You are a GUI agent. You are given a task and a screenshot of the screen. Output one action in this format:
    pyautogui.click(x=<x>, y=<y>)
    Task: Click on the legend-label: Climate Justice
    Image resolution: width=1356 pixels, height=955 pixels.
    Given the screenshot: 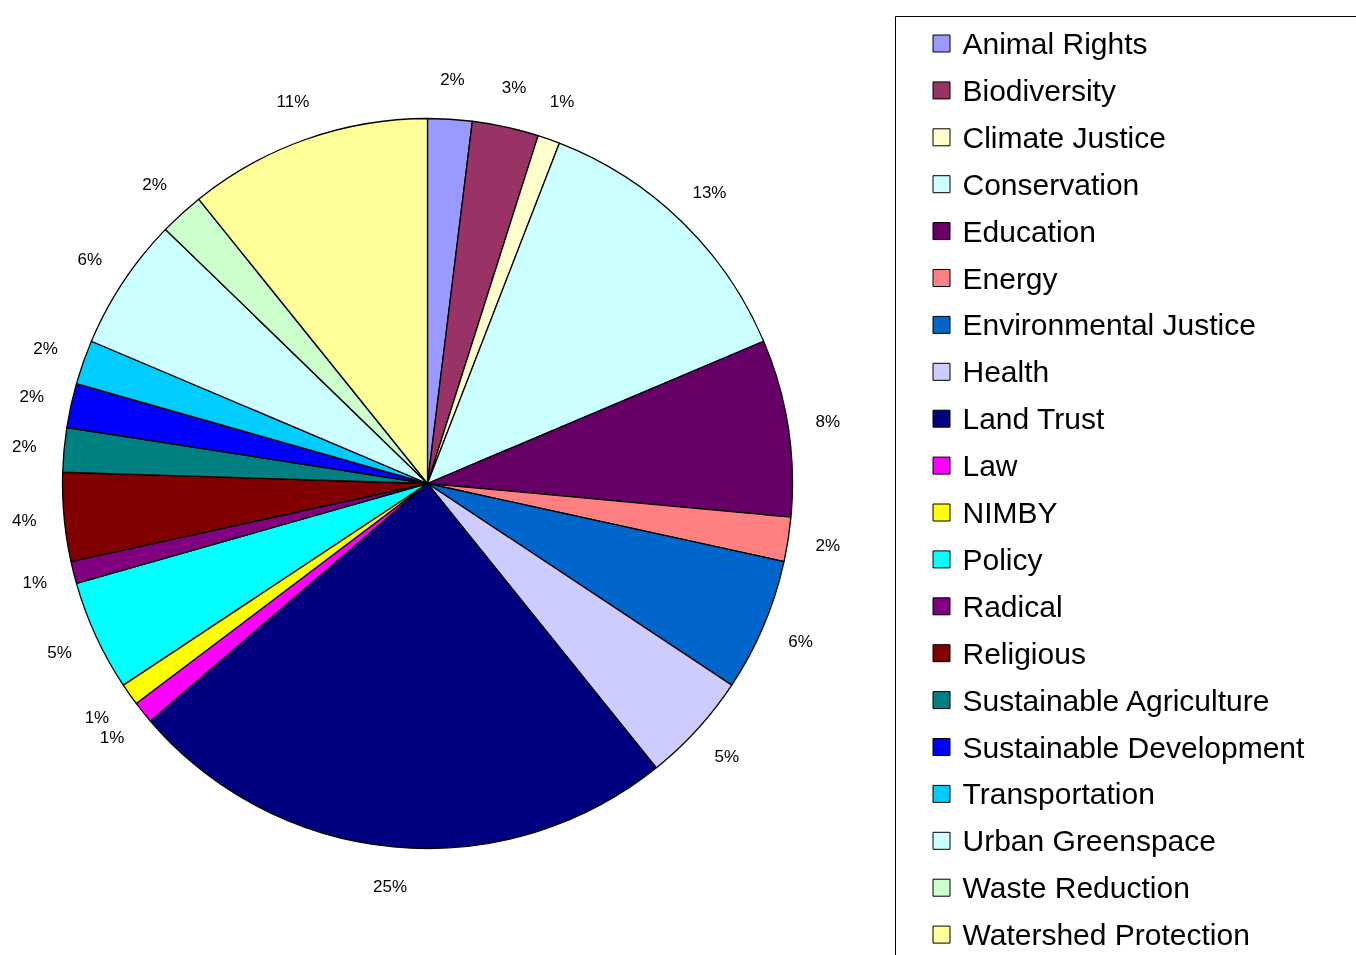 What is the action you would take?
    pyautogui.click(x=1064, y=137)
    